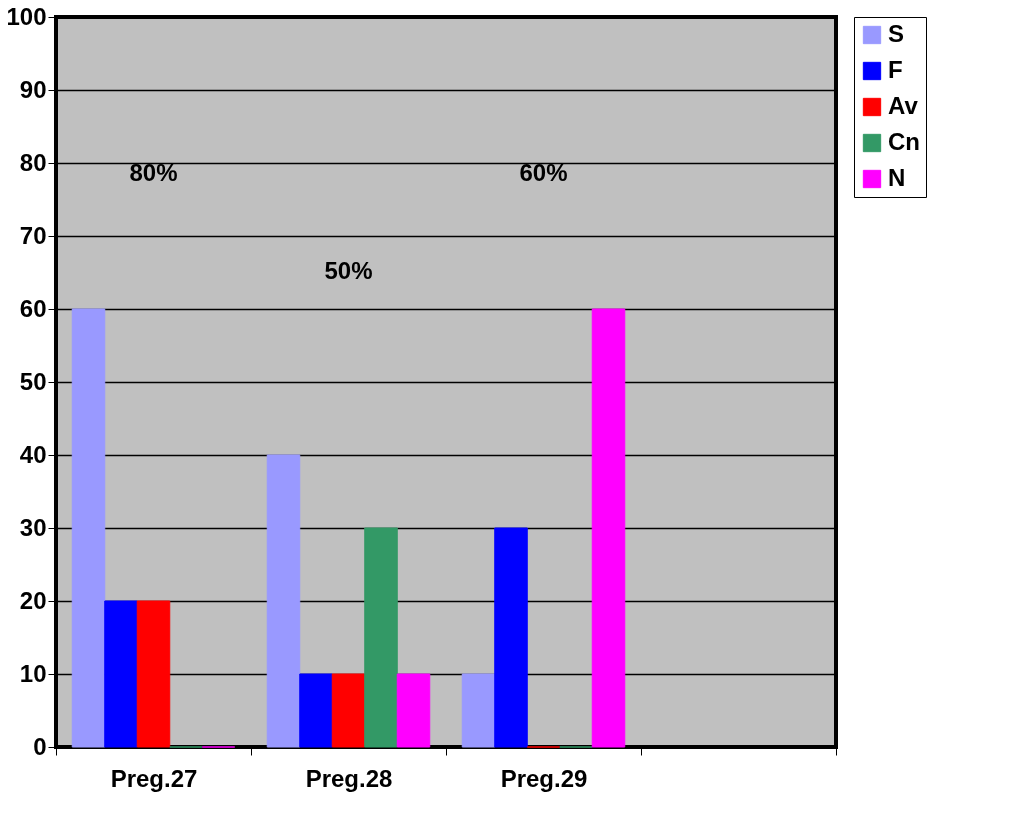  Describe the element at coordinates (349, 778) in the screenshot. I see `x-tick-label: Preg.28` at that location.